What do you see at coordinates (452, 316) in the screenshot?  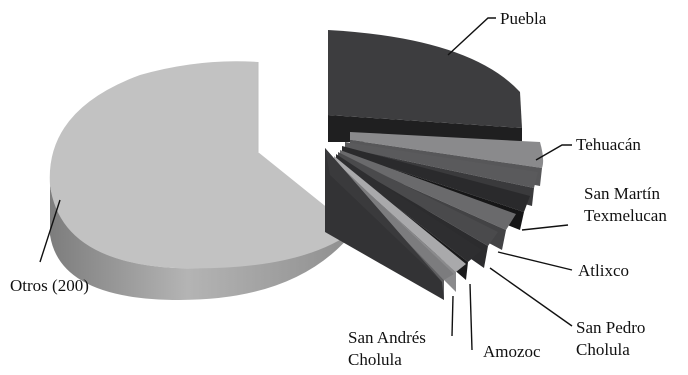 I see `leader-san-andres` at bounding box center [452, 316].